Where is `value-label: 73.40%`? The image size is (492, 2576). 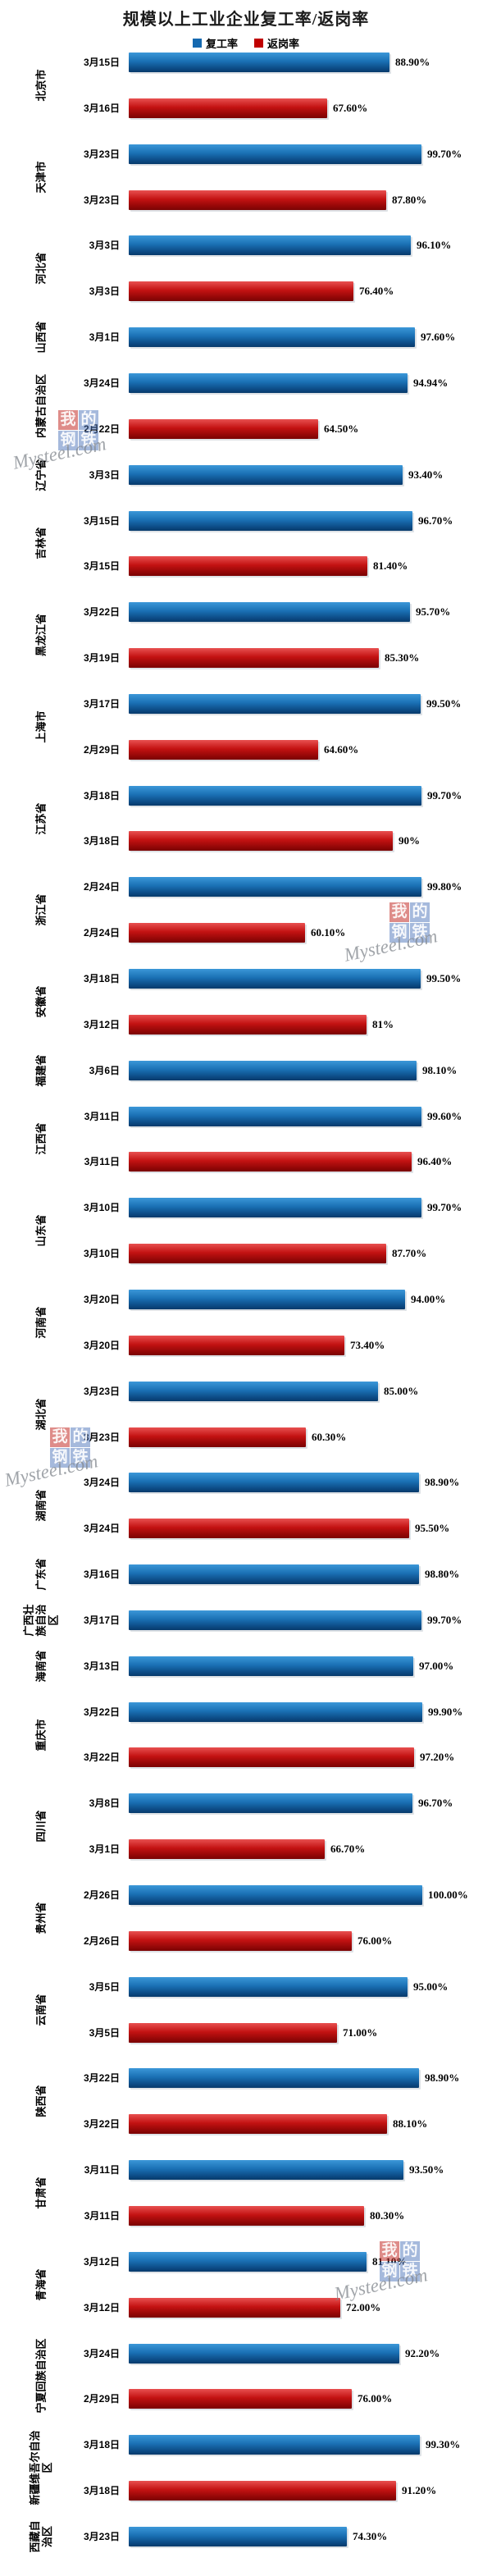
value-label: 73.40% is located at coordinates (367, 1345).